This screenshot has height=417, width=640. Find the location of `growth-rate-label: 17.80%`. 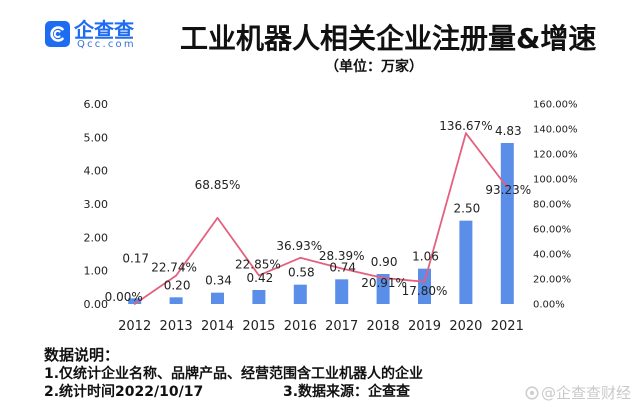

growth-rate-label: 17.80% is located at coordinates (425, 291).